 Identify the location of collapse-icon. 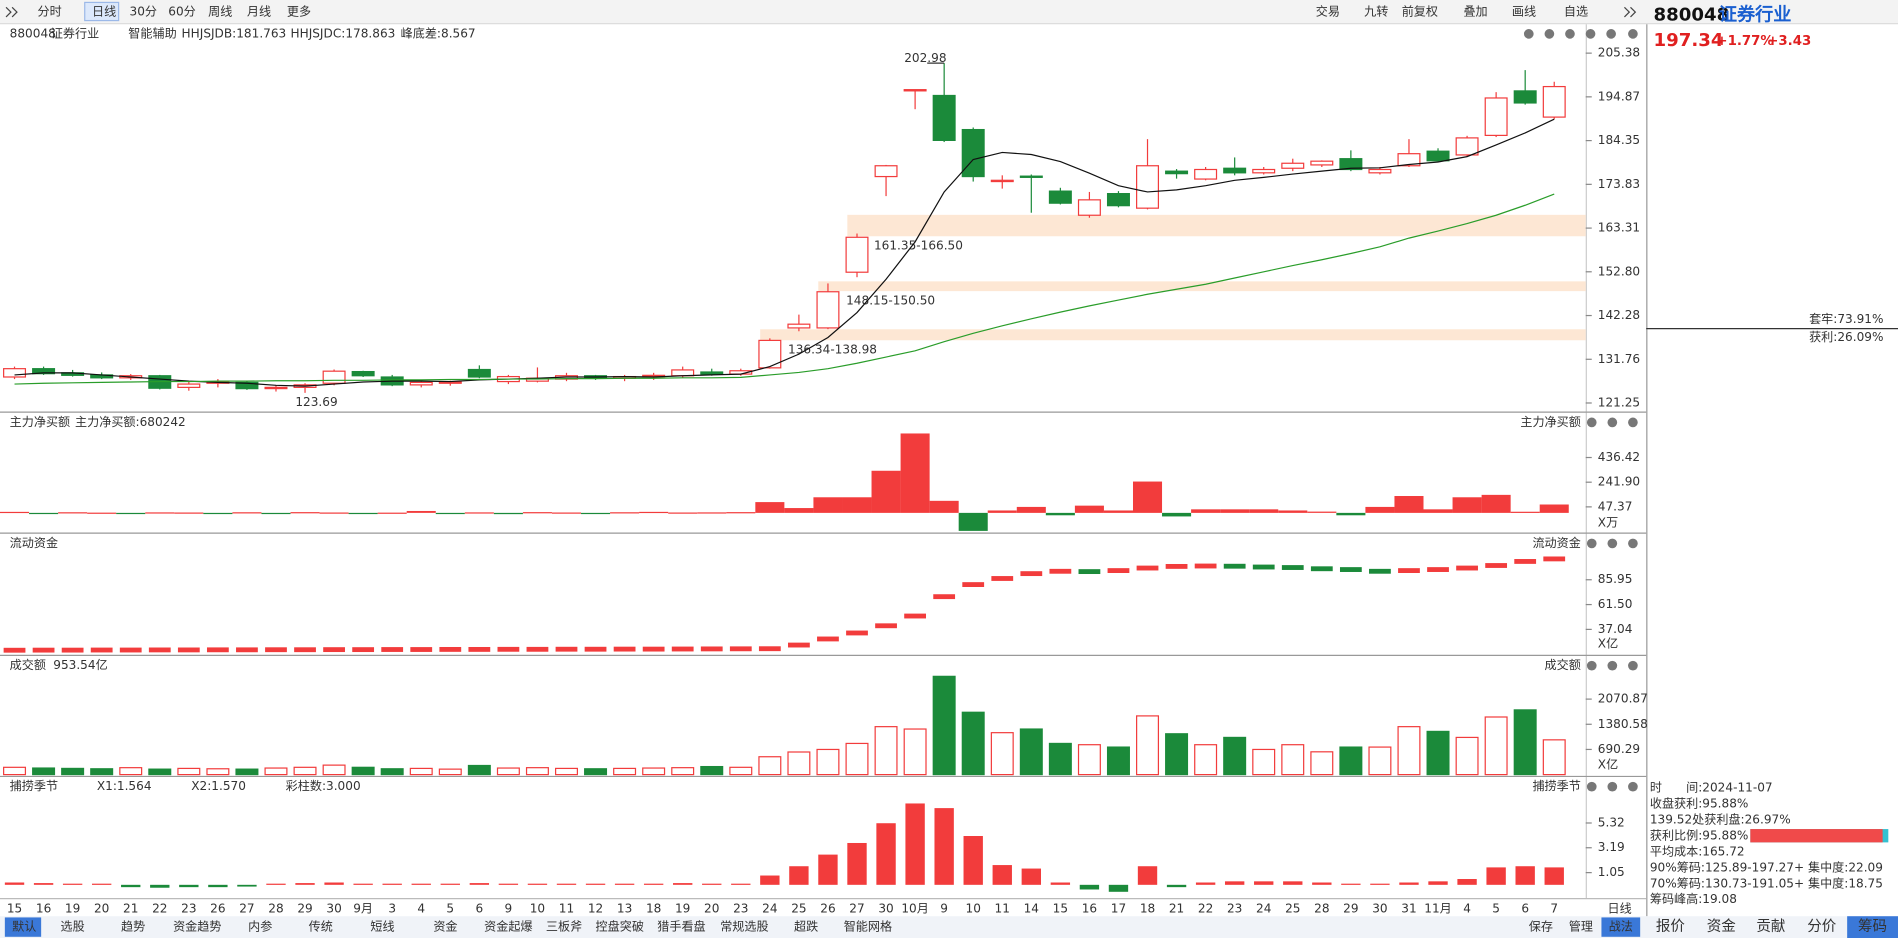
(11, 12).